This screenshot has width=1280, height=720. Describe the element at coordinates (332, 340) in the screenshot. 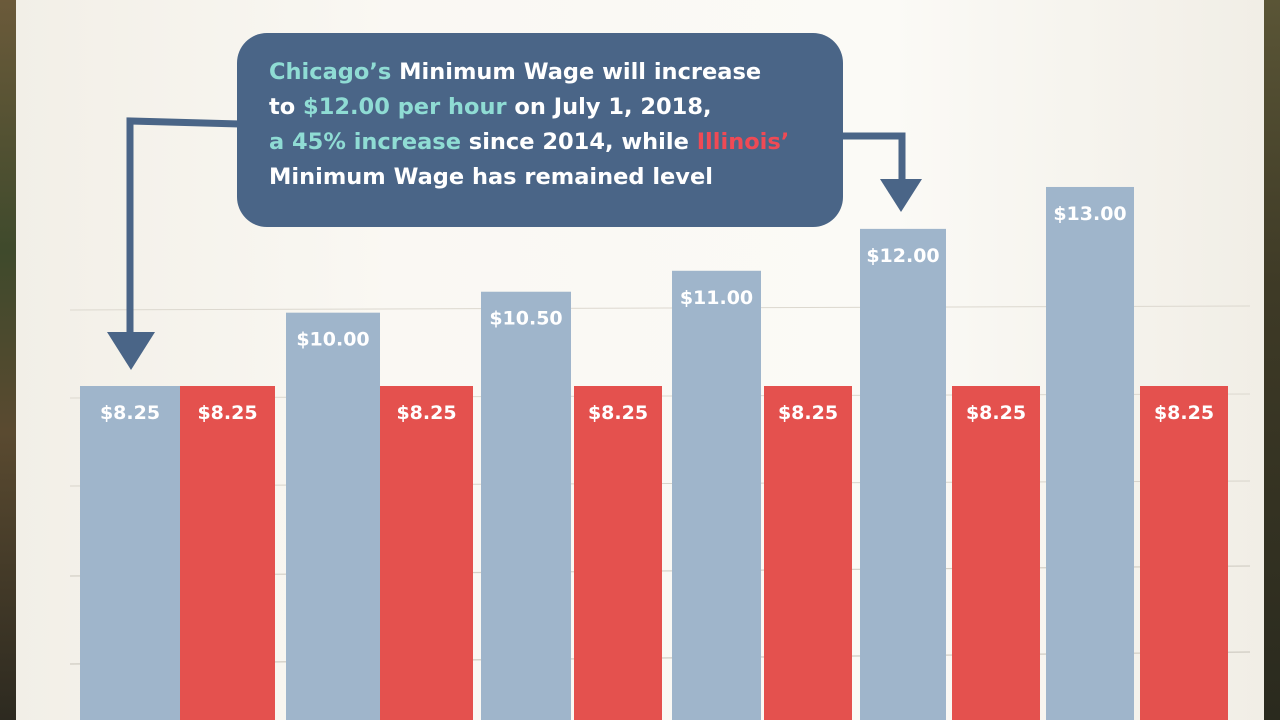

I see `chicago-bar-label: $10.00` at that location.